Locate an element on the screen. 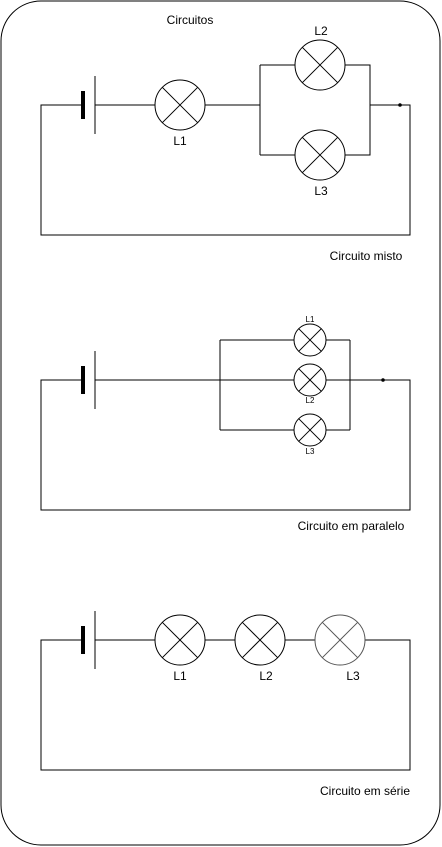  mixed-junction-dot is located at coordinates (400, 105).